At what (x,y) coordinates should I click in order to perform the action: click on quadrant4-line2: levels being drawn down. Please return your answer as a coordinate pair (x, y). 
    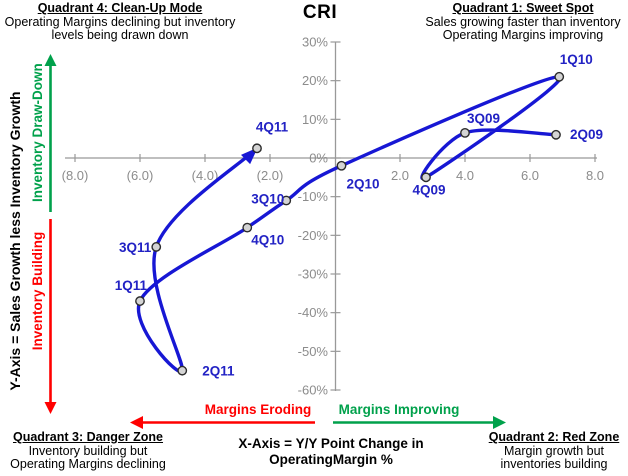
    Looking at the image, I should click on (120, 35).